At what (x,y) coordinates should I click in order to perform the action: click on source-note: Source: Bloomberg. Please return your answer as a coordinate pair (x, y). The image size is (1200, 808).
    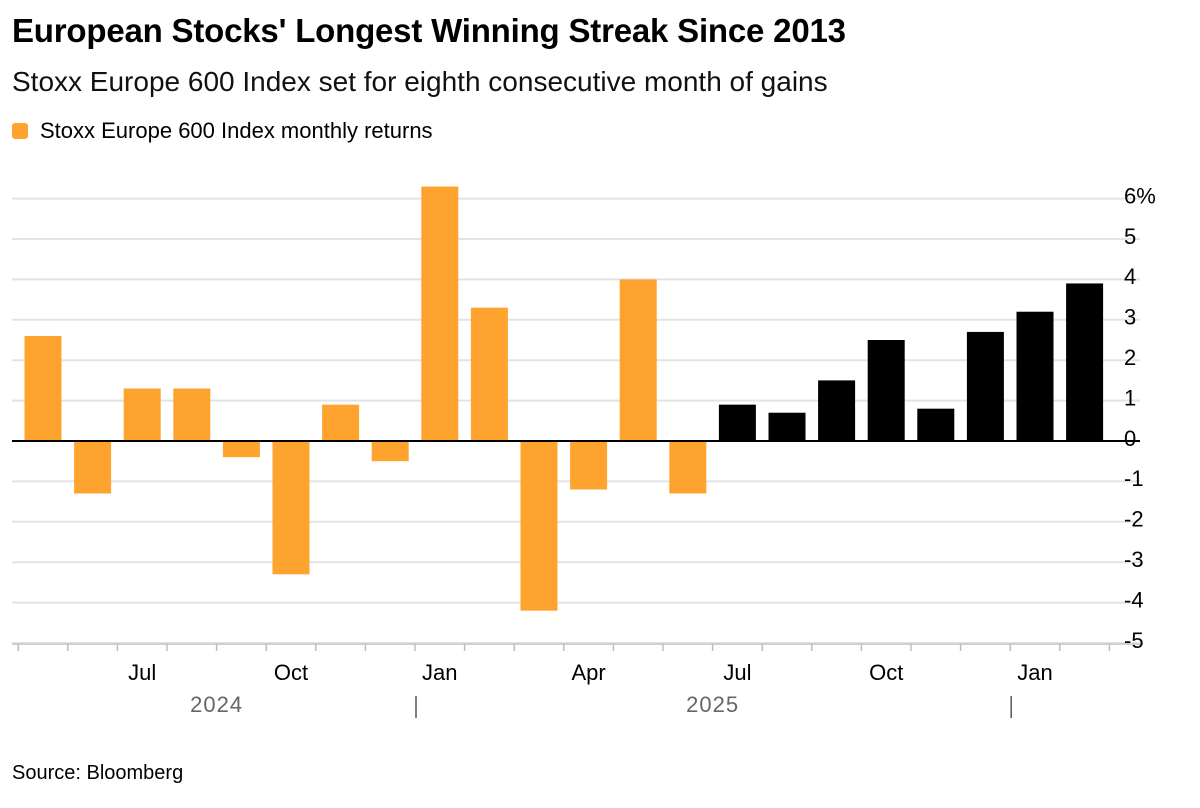
    Looking at the image, I should click on (98, 773).